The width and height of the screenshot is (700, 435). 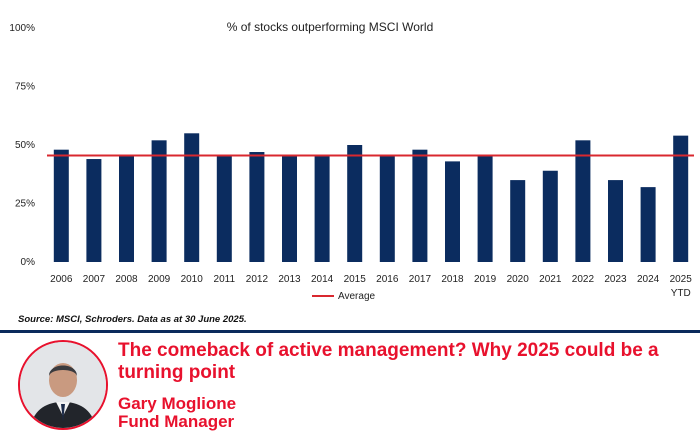 I want to click on x-tick-label-2006: 2006, so click(x=61, y=279).